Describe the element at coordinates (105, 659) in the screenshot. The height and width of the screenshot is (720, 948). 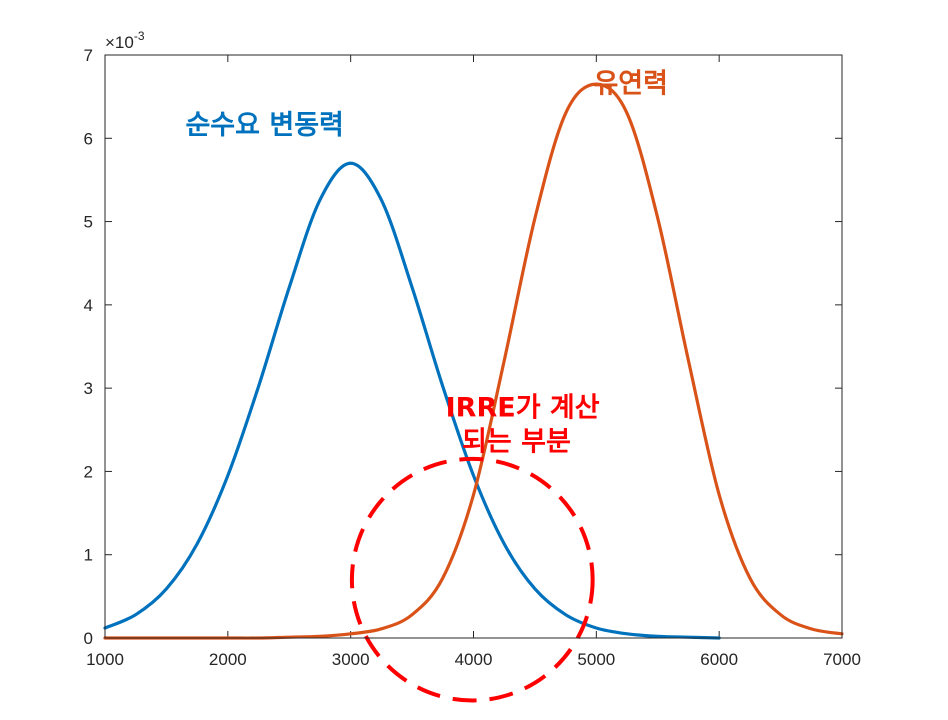
I see `x-tick-label: 1000` at that location.